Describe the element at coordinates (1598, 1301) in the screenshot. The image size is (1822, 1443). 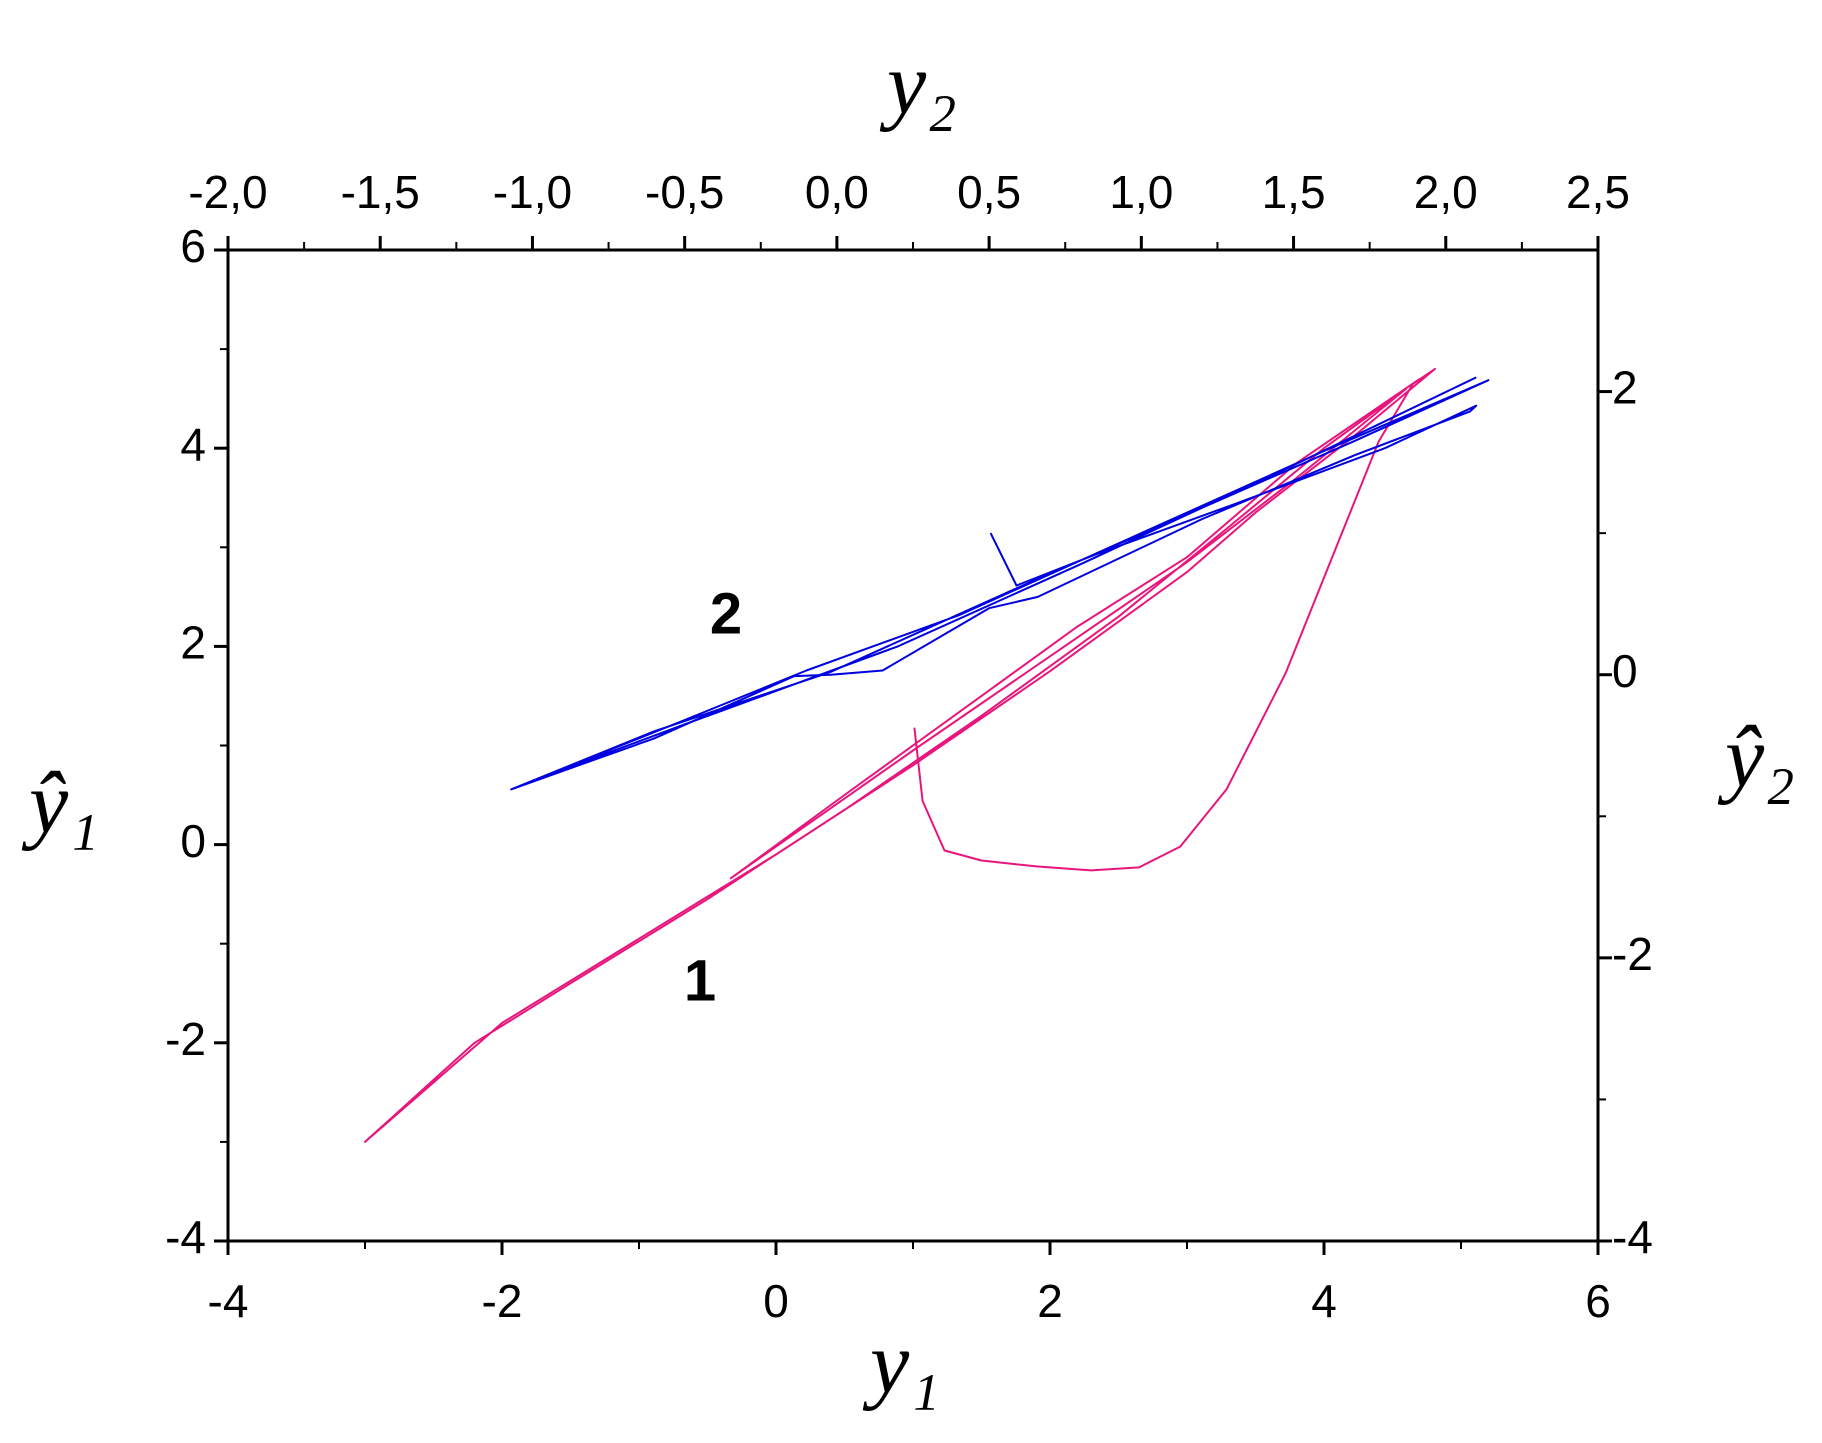
I see `x-tick-label: 6` at that location.